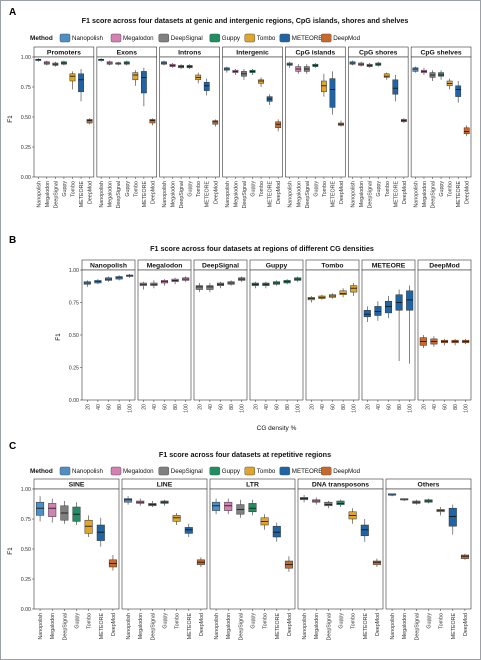 The image size is (481, 660). What do you see at coordinates (307, 471) in the screenshot?
I see `legend-label: METEORE` at bounding box center [307, 471].